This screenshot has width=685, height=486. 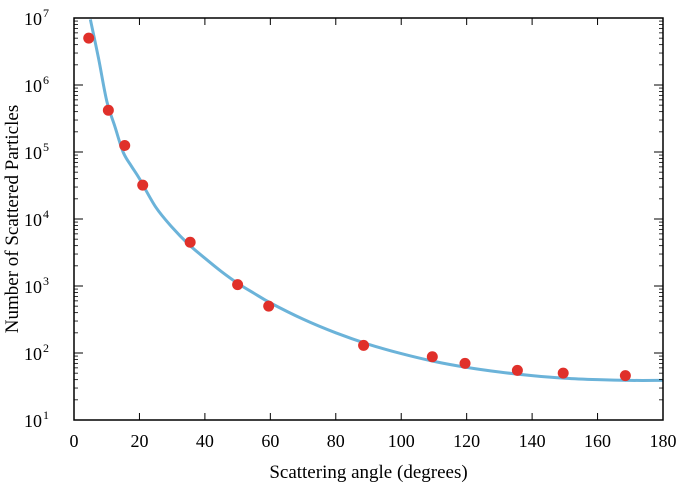 What do you see at coordinates (139, 441) in the screenshot?
I see `x-tick-label: 20` at bounding box center [139, 441].